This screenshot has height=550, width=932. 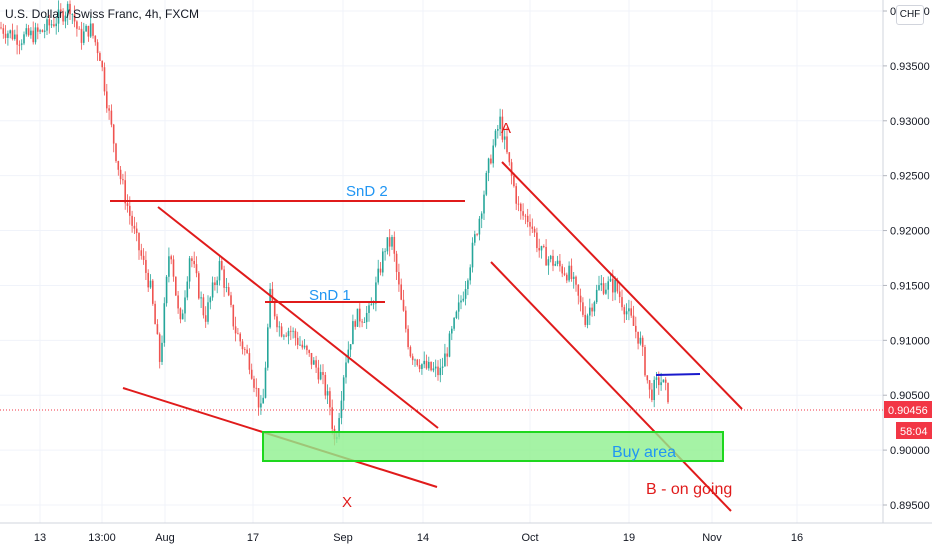 I want to click on time-scale: 13 13:00 Aug 17 Sep 14 Oct 19 Nov 16, so click(x=466, y=536).